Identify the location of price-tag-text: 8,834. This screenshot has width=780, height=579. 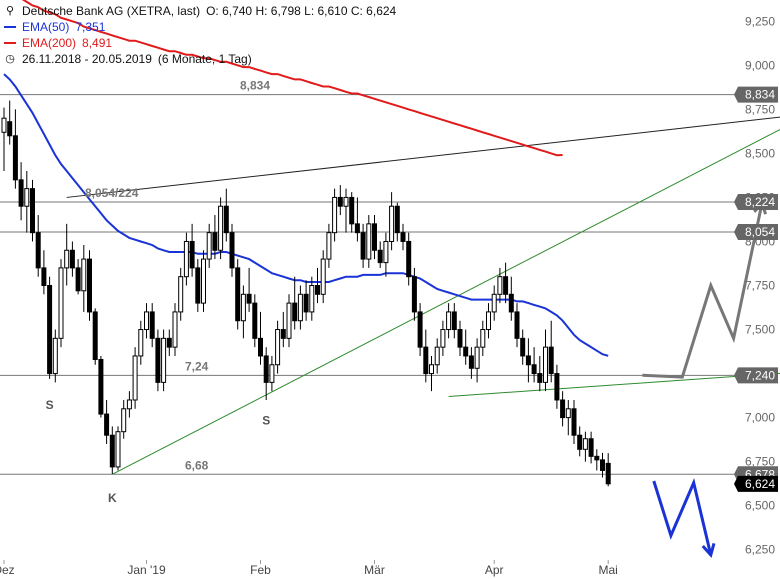
(760, 95).